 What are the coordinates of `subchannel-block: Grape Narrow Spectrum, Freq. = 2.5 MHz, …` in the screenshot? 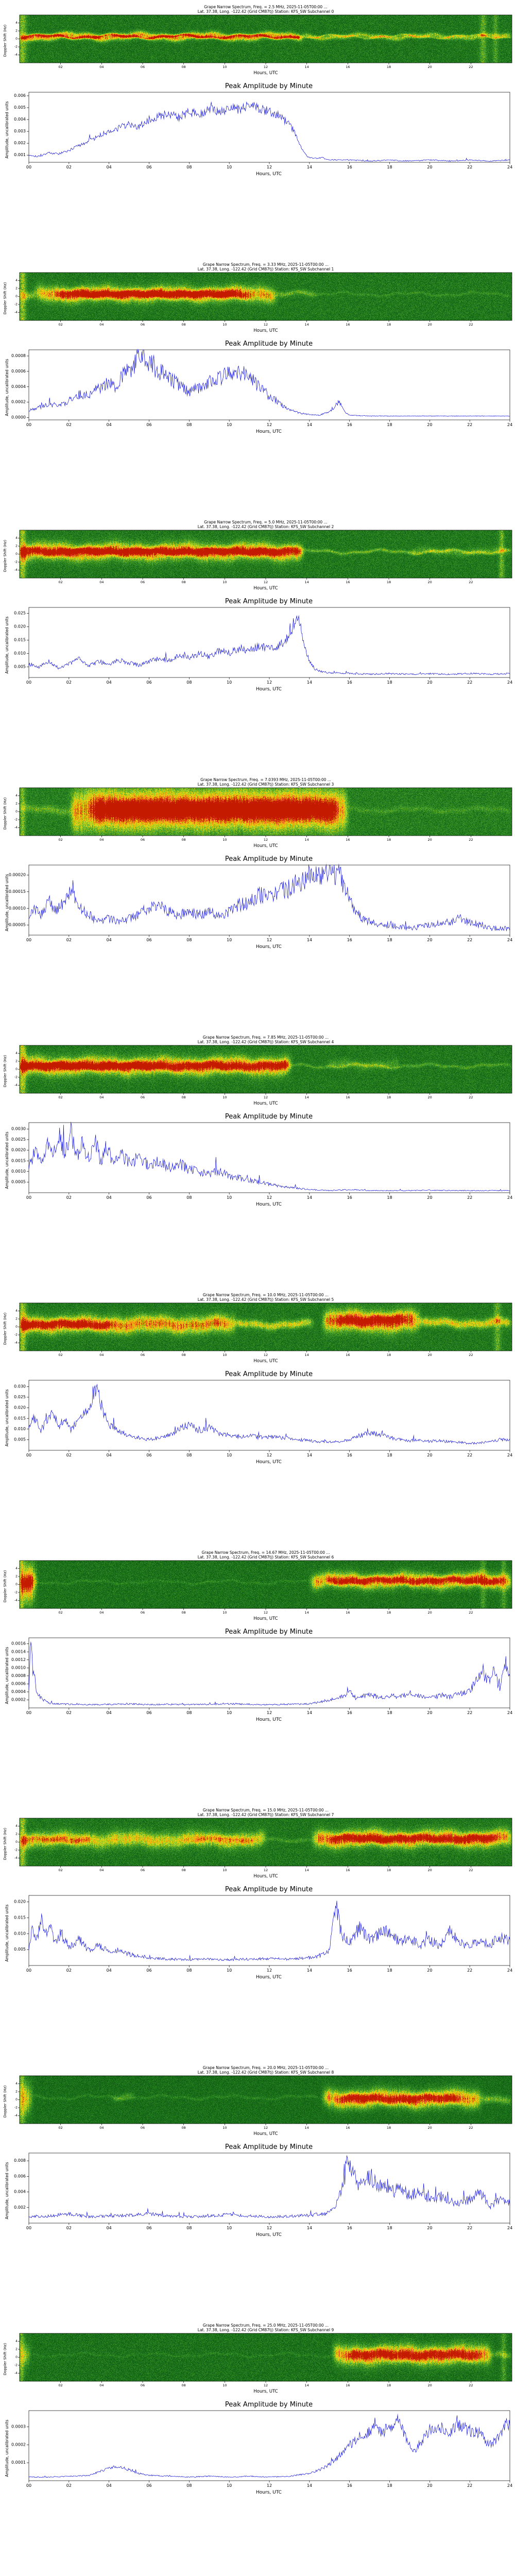 It's located at (257, 129).